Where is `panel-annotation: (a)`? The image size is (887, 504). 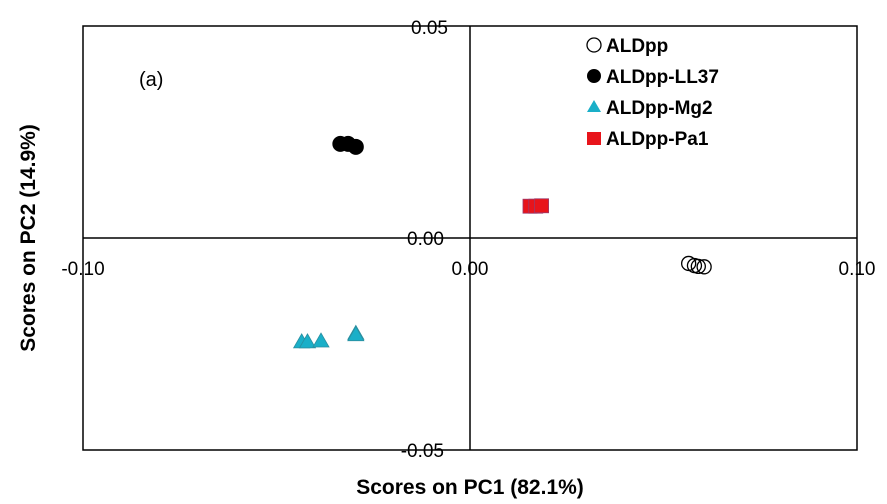
panel-annotation: (a) is located at coordinates (151, 80).